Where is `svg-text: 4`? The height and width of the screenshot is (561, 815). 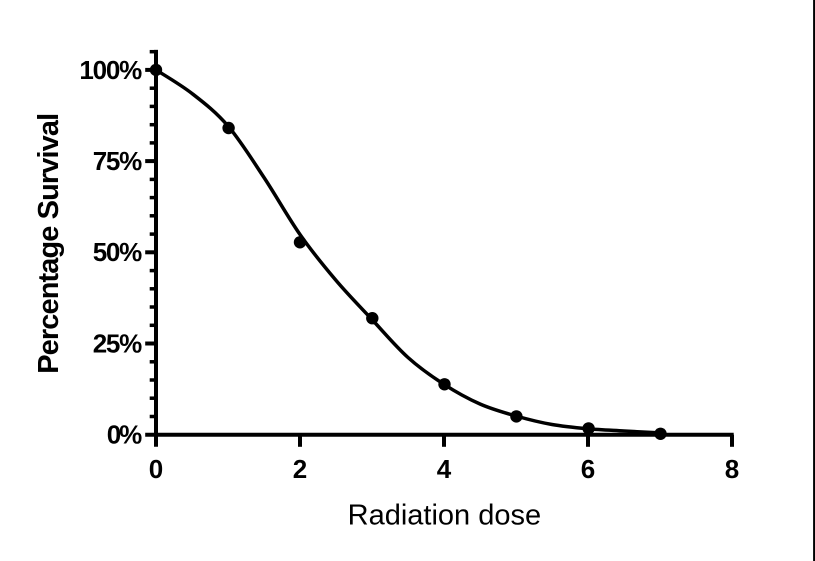
svg-text: 4 is located at coordinates (444, 469).